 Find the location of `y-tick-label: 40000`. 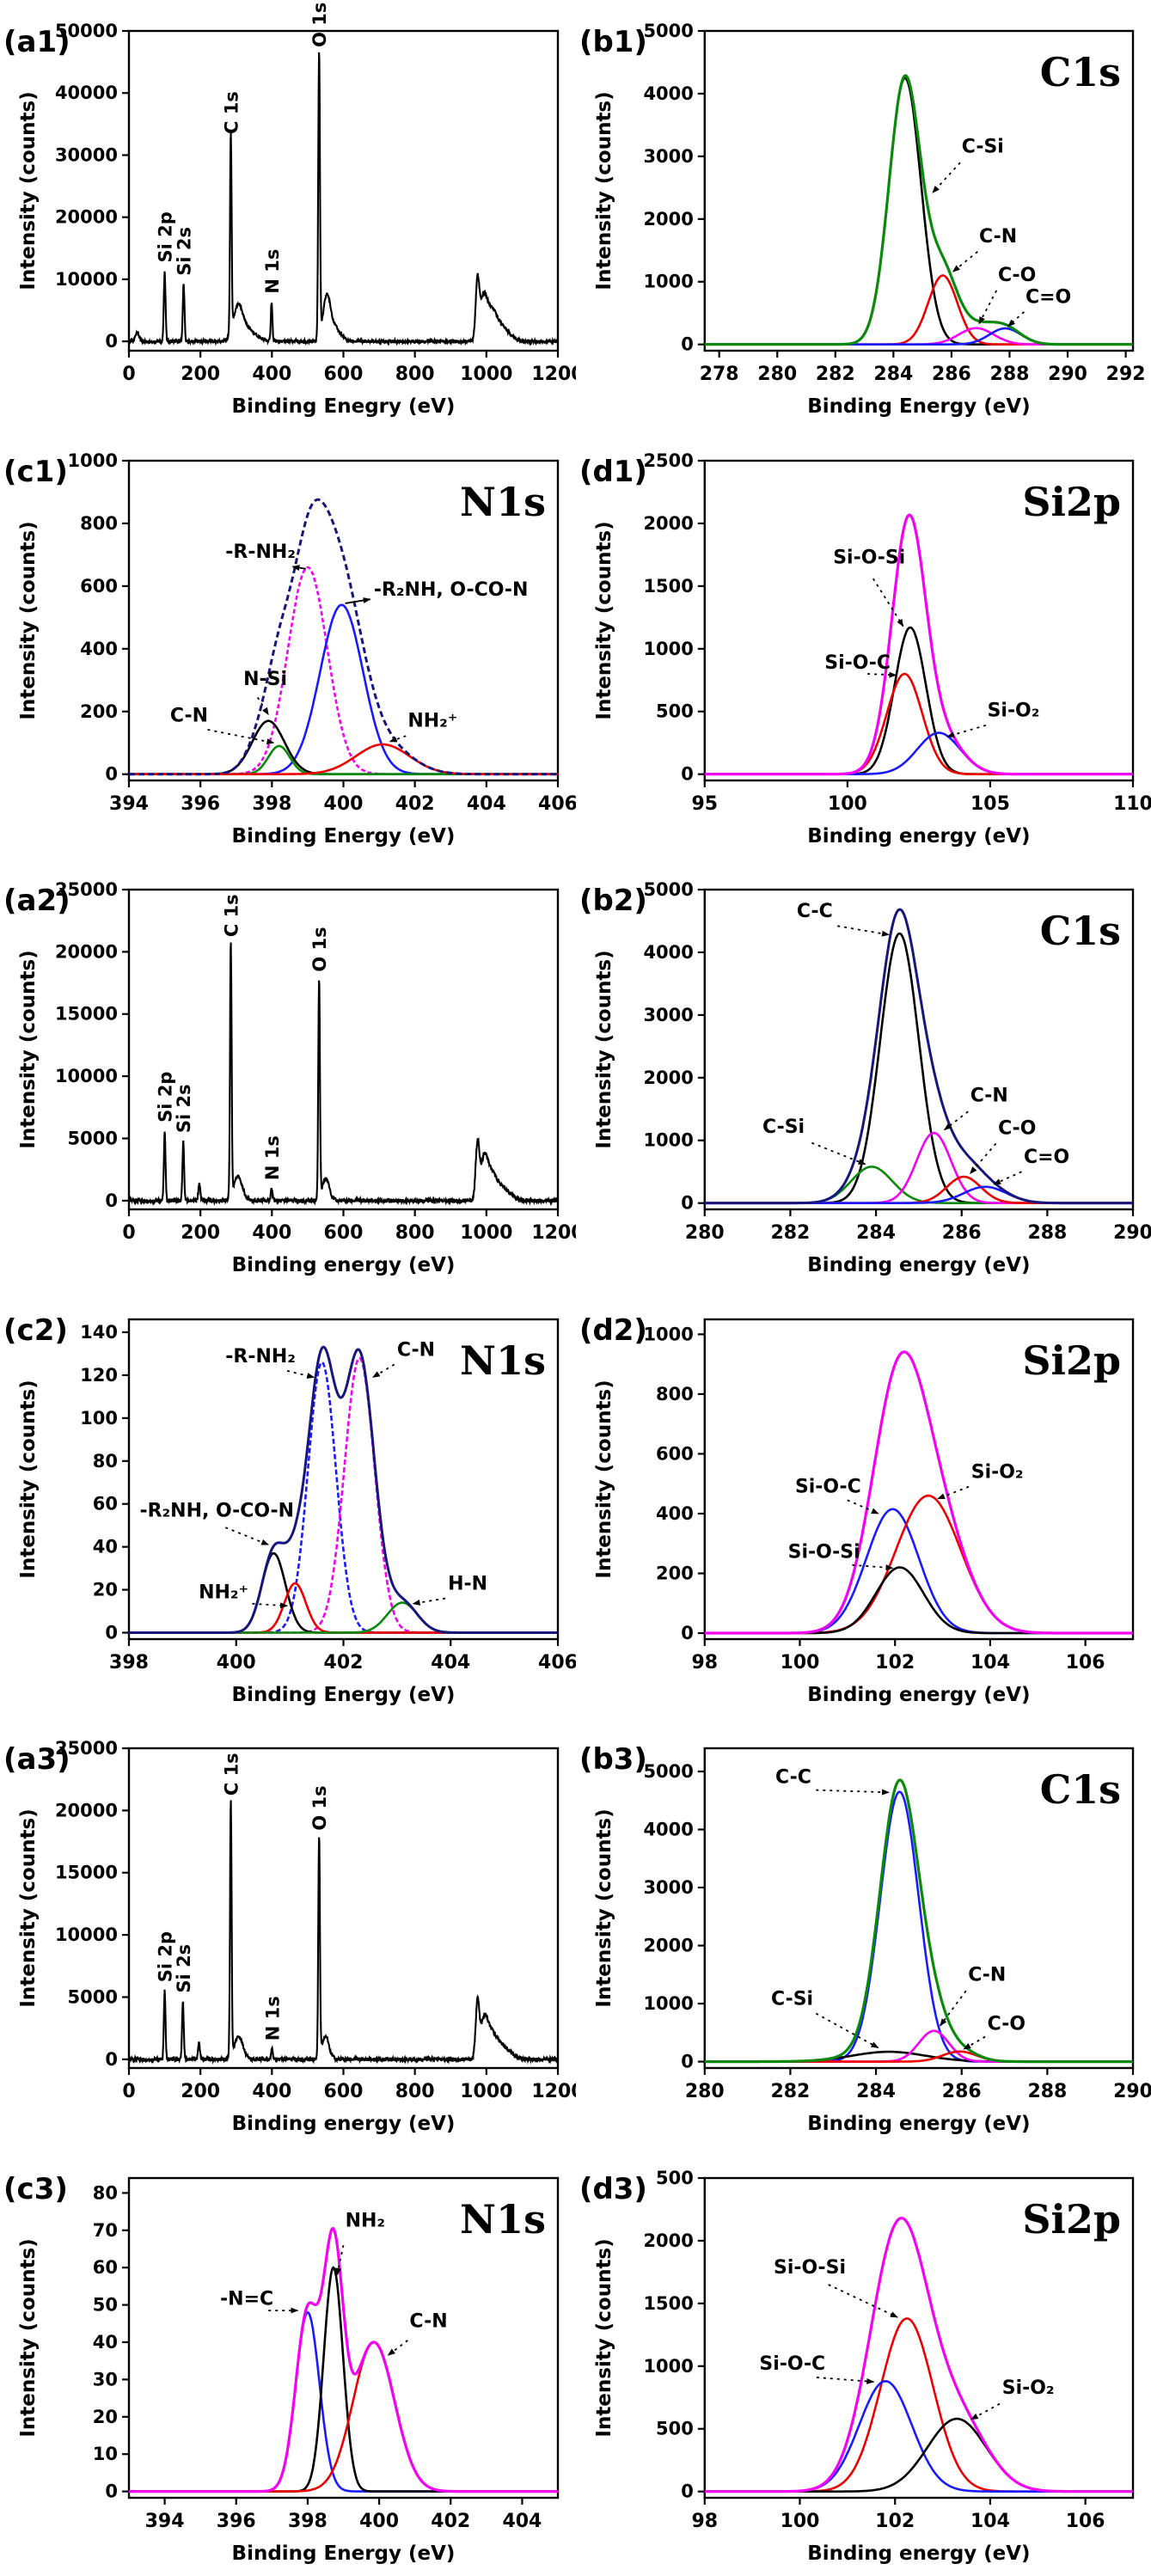

y-tick-label: 40000 is located at coordinates (86, 93).